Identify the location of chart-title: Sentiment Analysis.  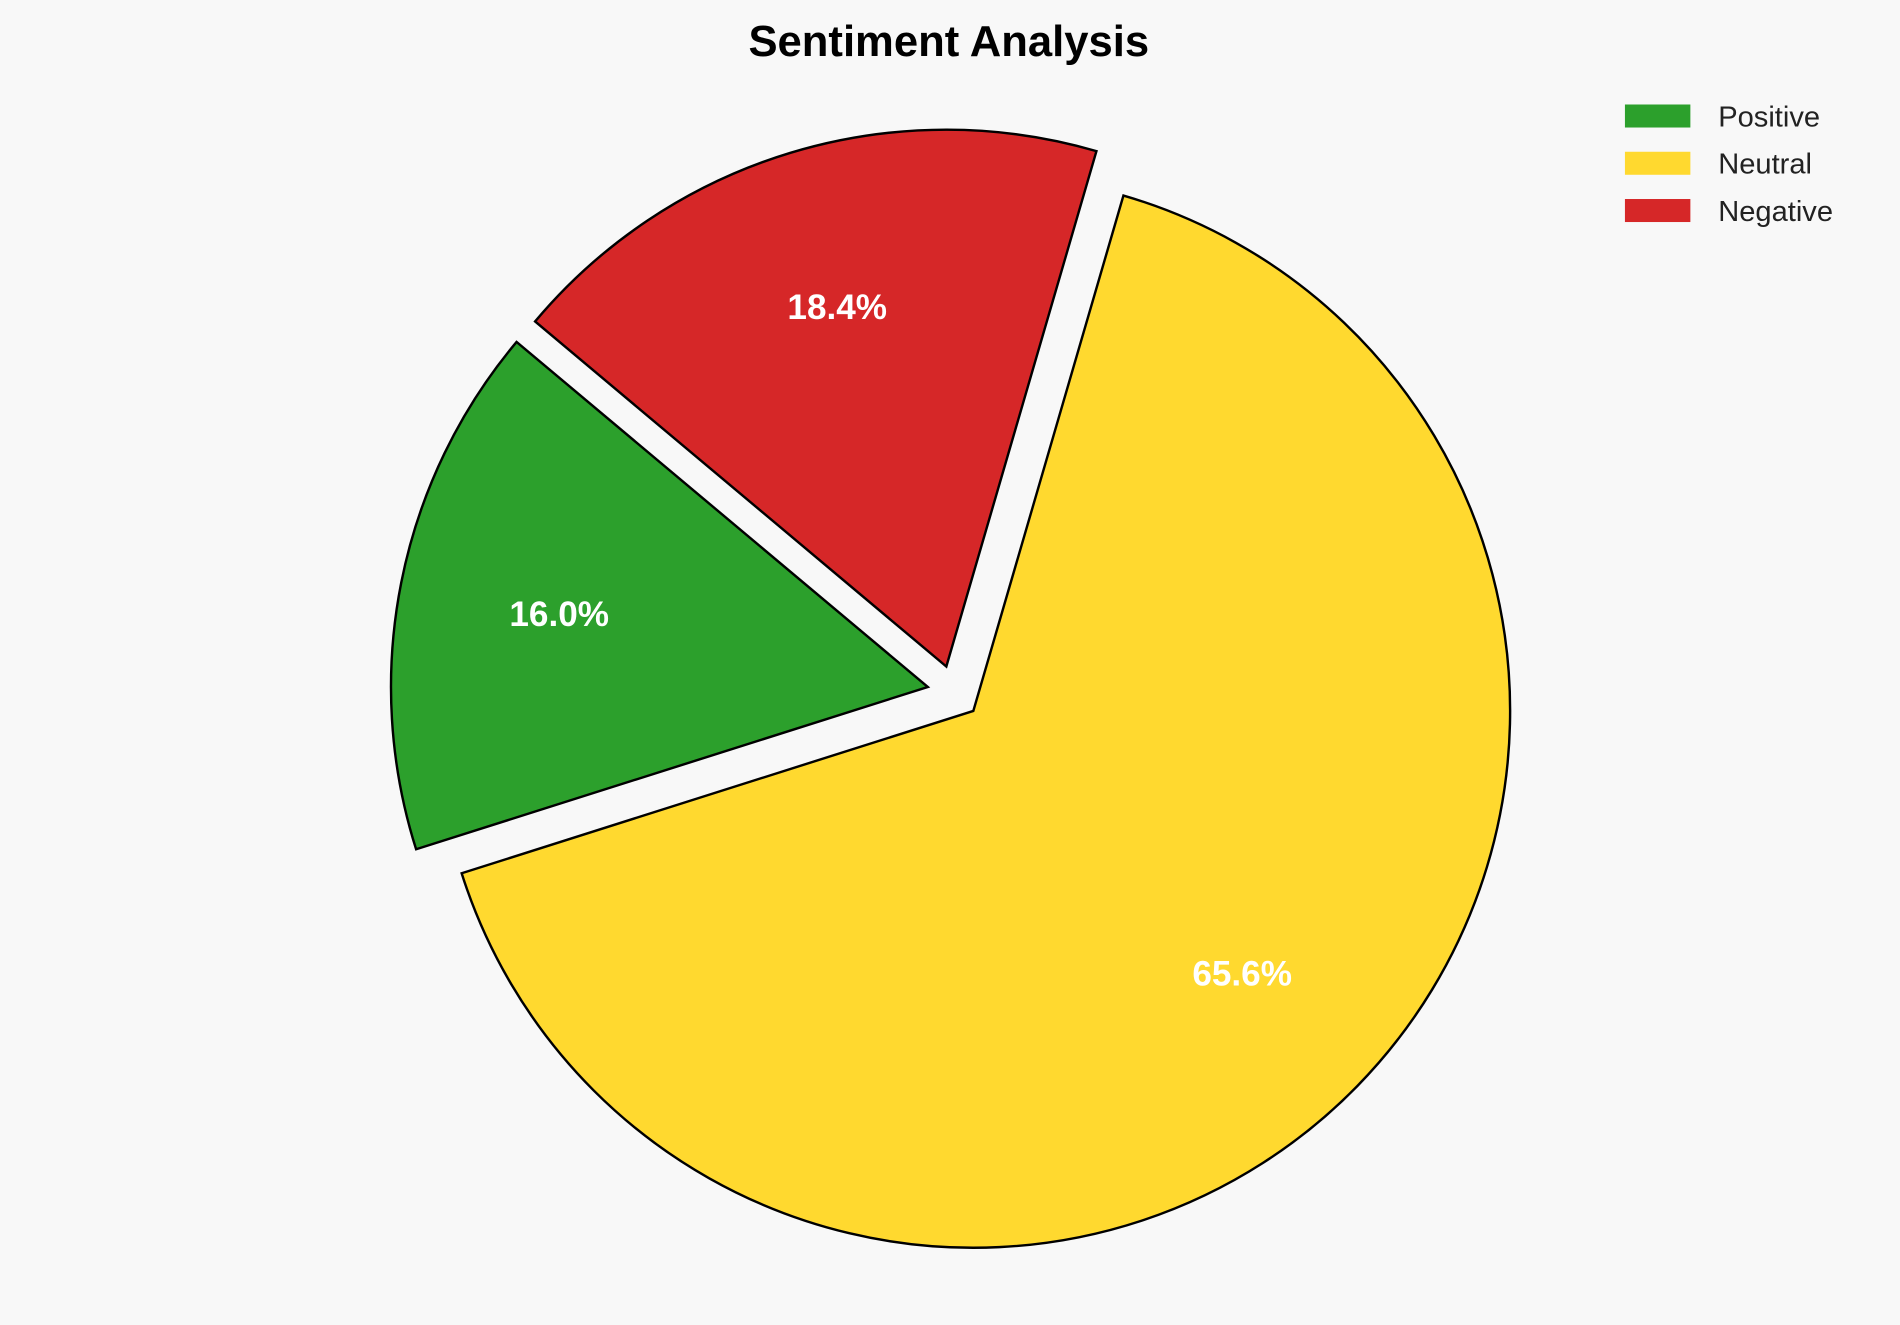
(948, 42).